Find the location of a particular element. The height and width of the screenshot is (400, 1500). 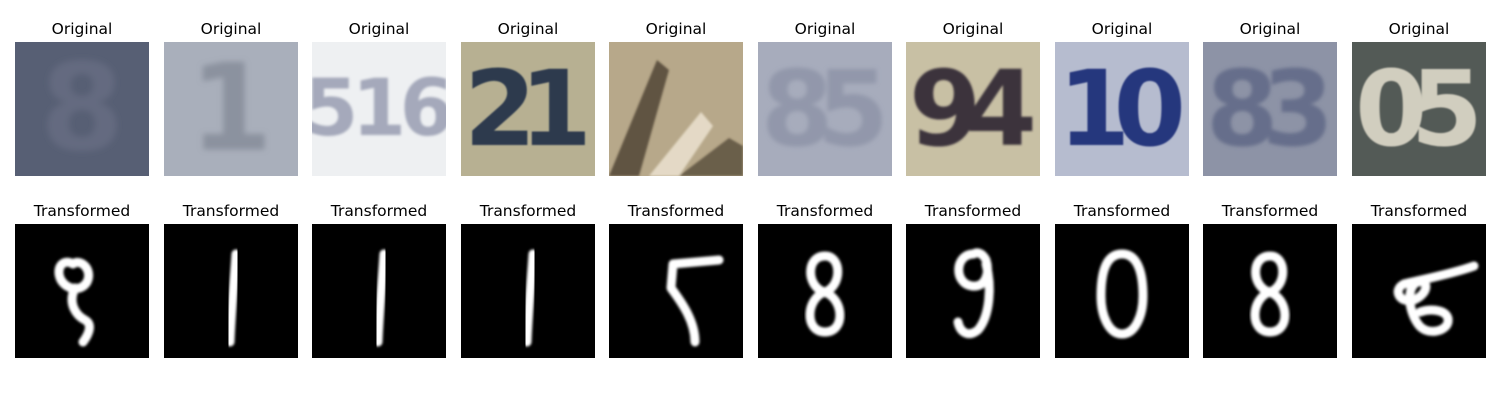

original-image: 83 is located at coordinates (1270, 109).